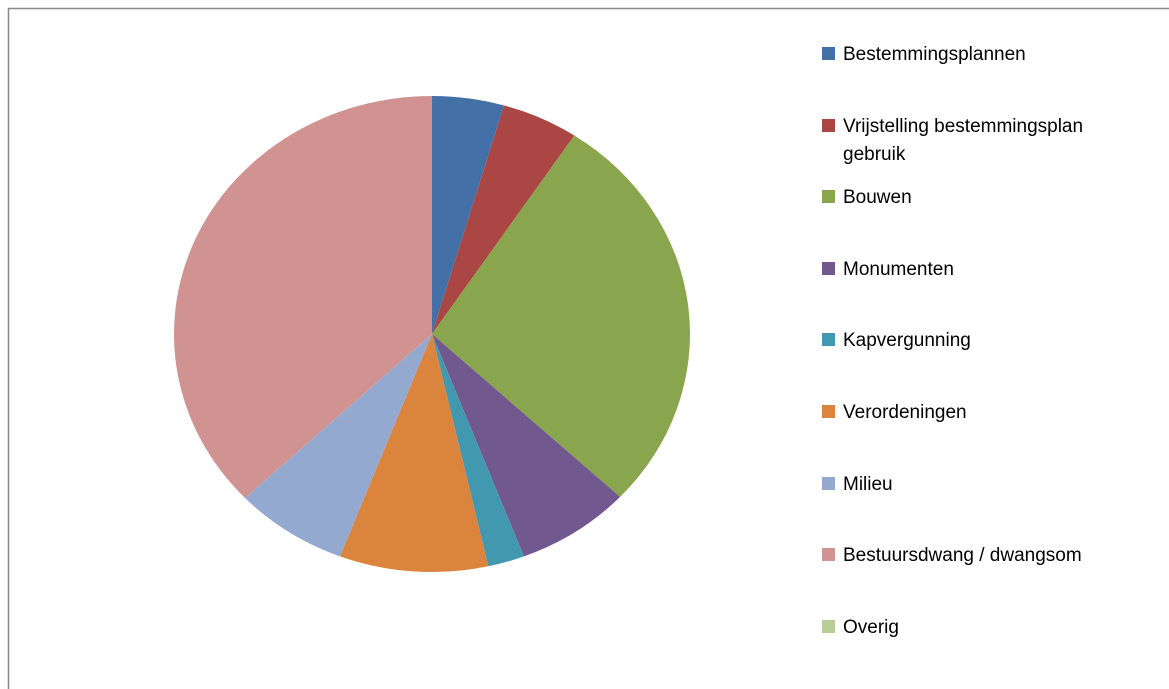 This screenshot has height=689, width=1169. What do you see at coordinates (868, 484) in the screenshot?
I see `legend-label: Milieu` at bounding box center [868, 484].